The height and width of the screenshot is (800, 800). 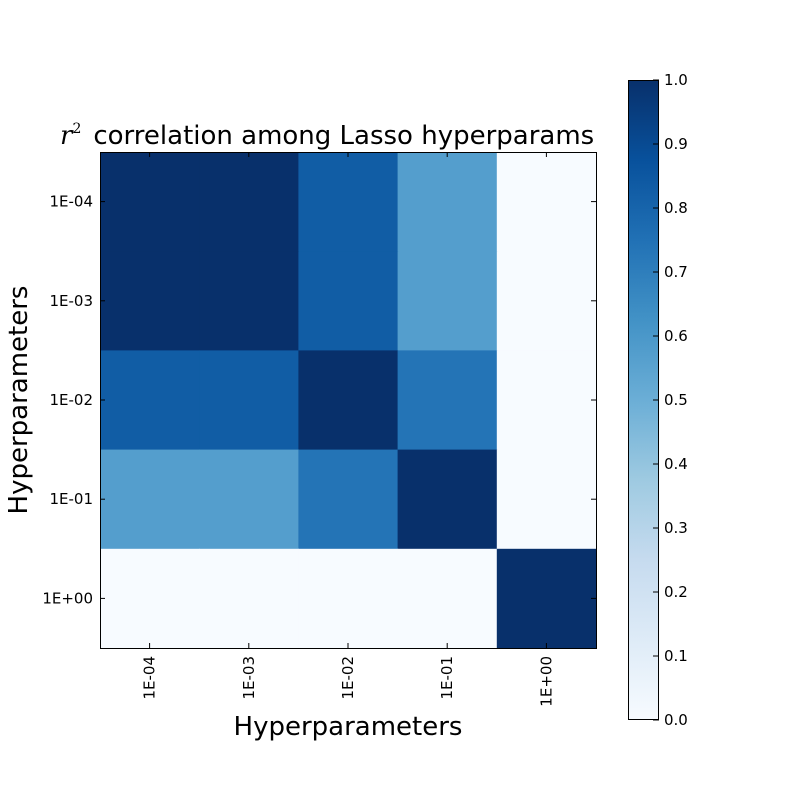 I want to click on x-tick-label: 1E+00, so click(x=546, y=681).